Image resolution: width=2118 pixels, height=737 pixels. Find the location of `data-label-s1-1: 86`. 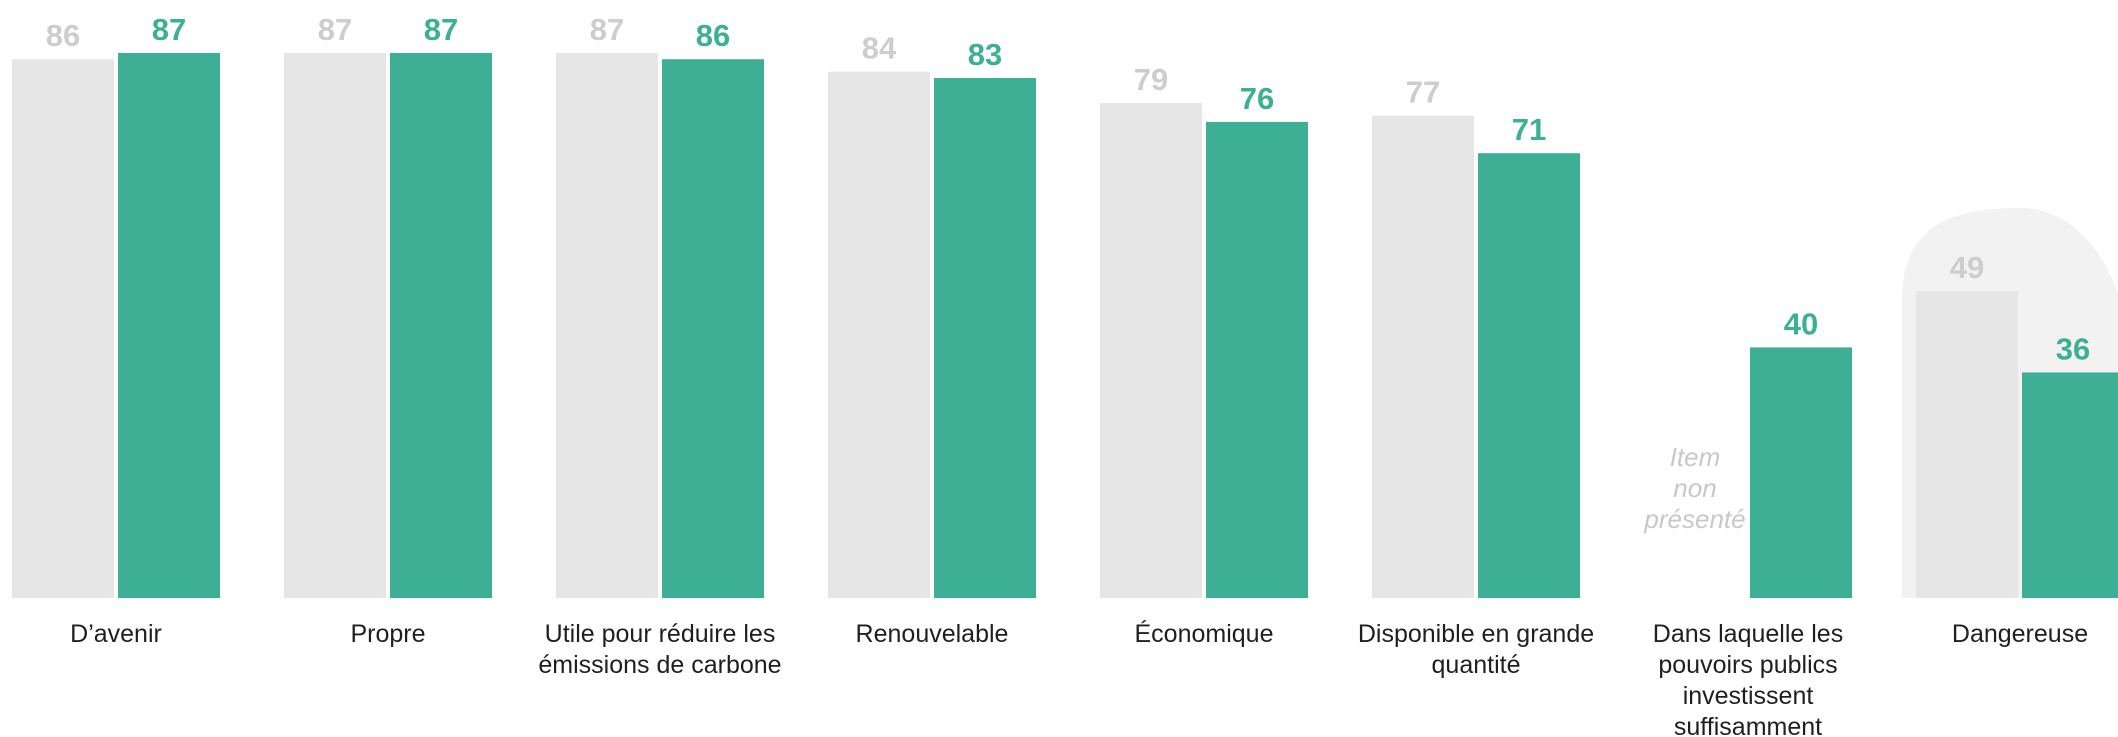

data-label-s1-1: 86 is located at coordinates (63, 35).